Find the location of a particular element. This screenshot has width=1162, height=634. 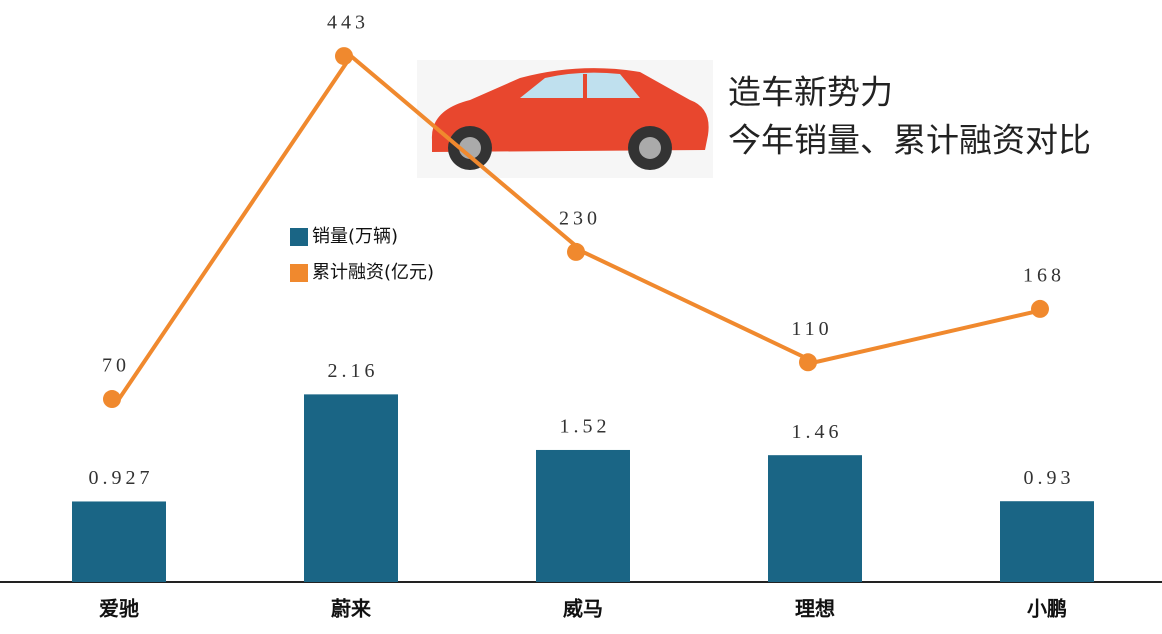

data-label: 1.52 is located at coordinates (585, 427).